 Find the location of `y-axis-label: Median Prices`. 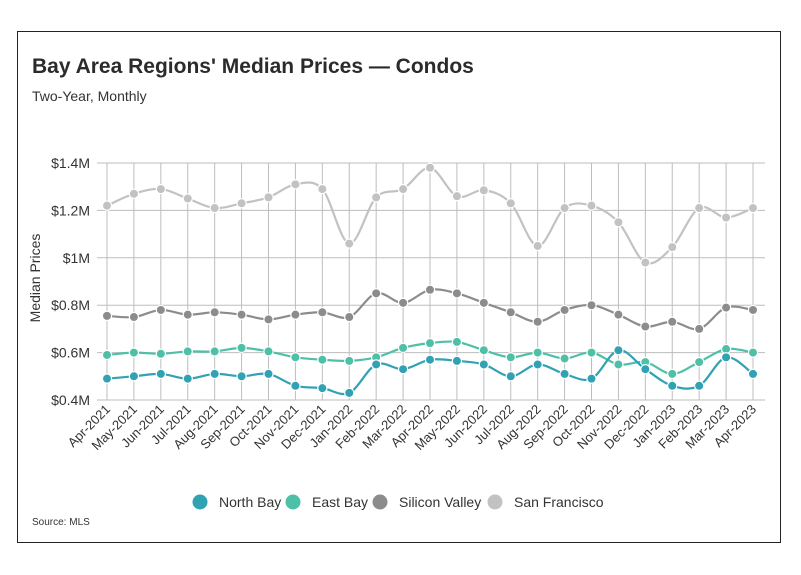

y-axis-label: Median Prices is located at coordinates (35, 278).